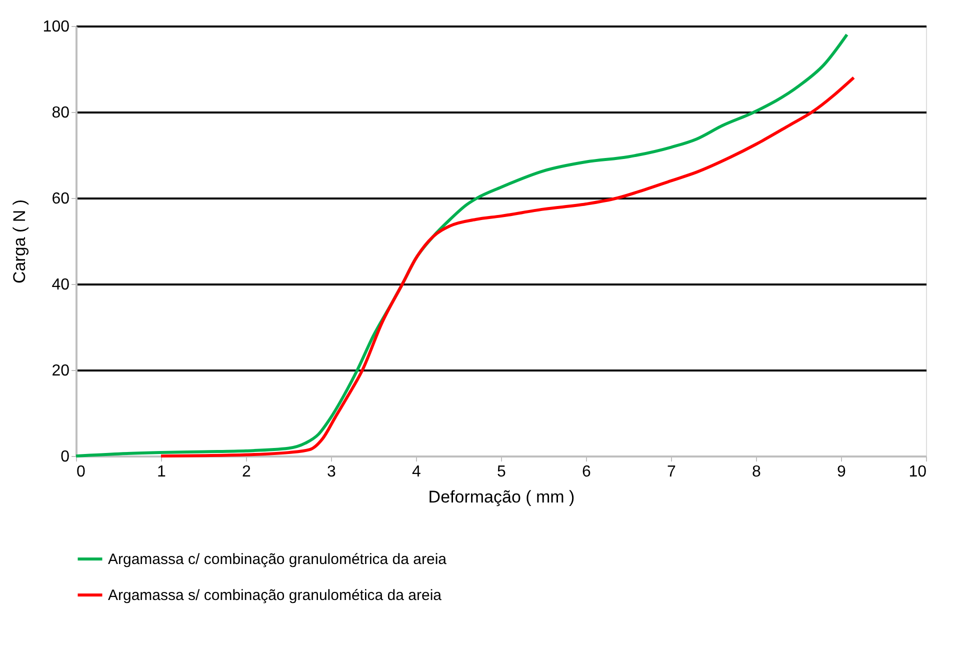 The height and width of the screenshot is (664, 962). What do you see at coordinates (587, 472) in the screenshot?
I see `x-tick-label: 6` at bounding box center [587, 472].